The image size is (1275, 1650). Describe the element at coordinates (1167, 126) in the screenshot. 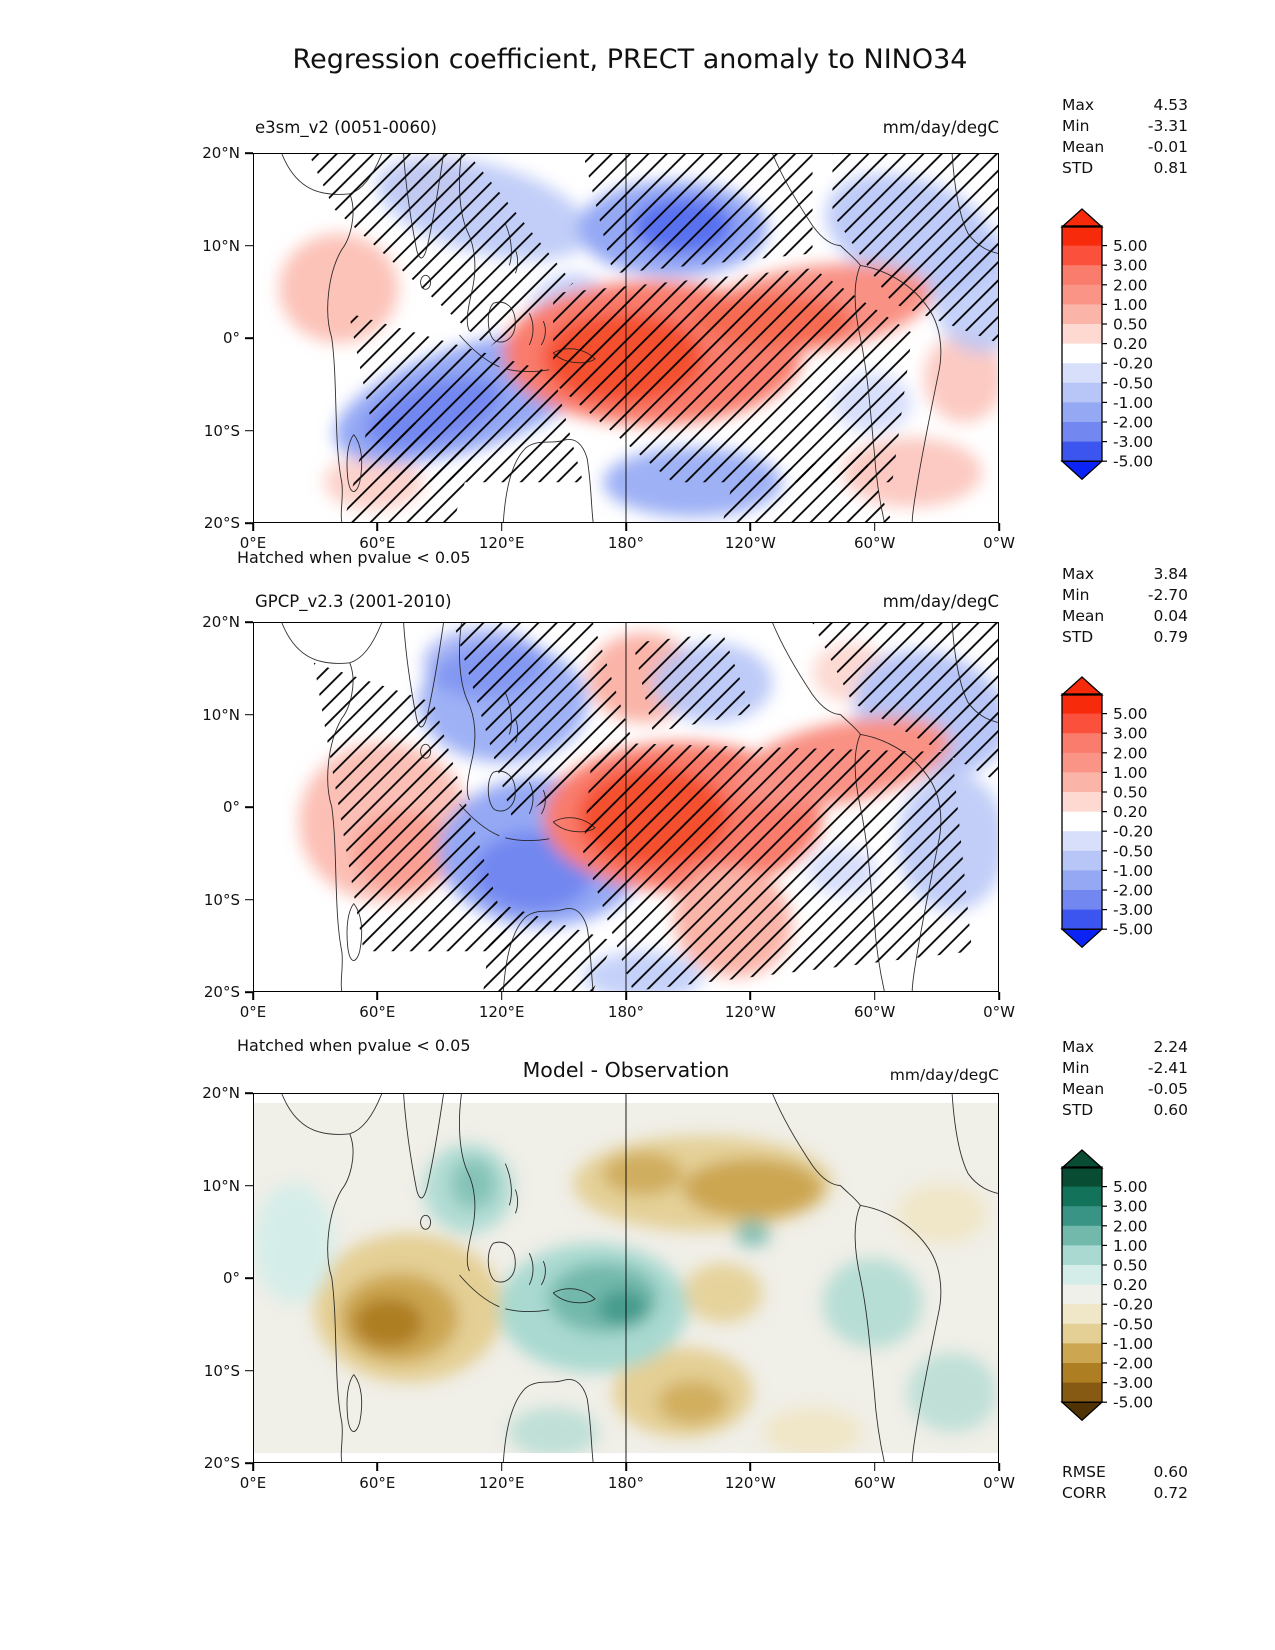

I see `stat-value-min: -3.31` at that location.